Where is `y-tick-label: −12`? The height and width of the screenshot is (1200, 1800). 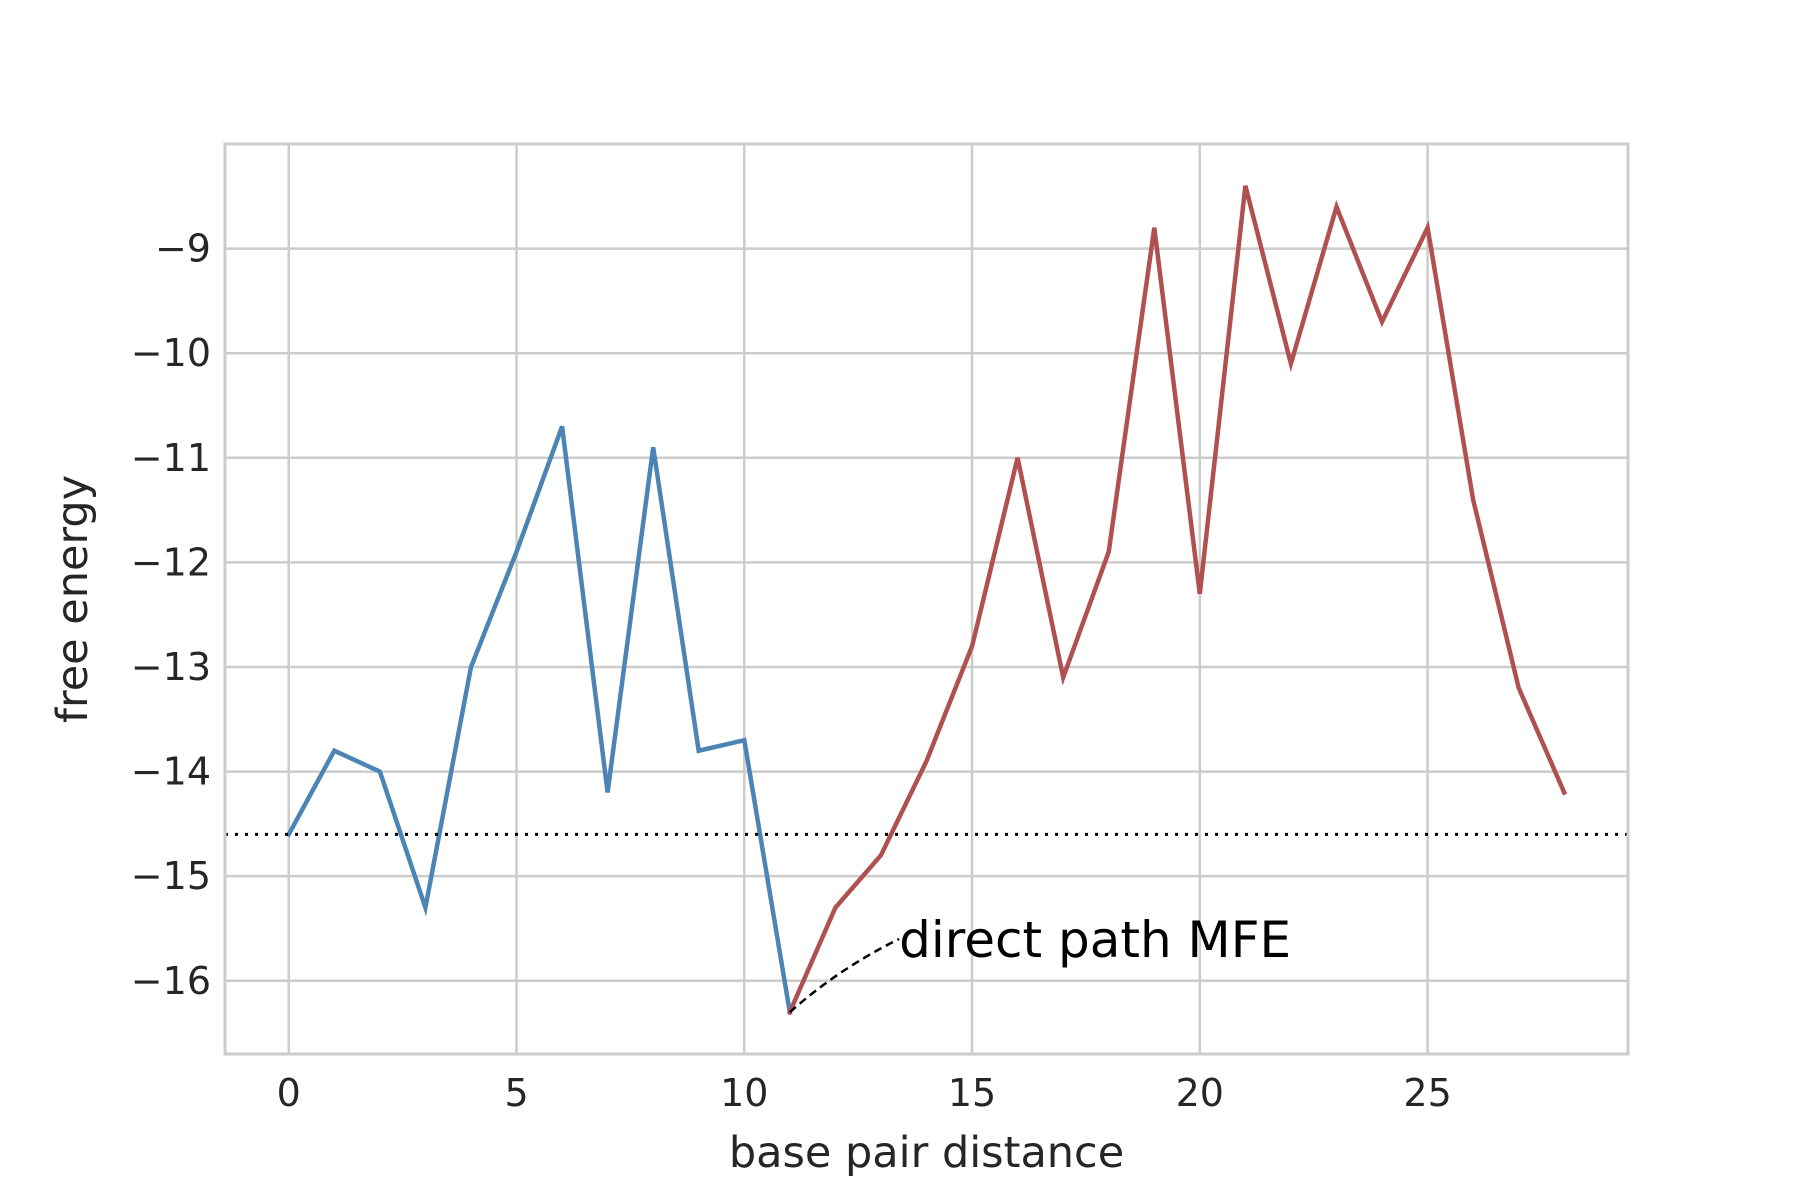
y-tick-label: −12 is located at coordinates (171, 562).